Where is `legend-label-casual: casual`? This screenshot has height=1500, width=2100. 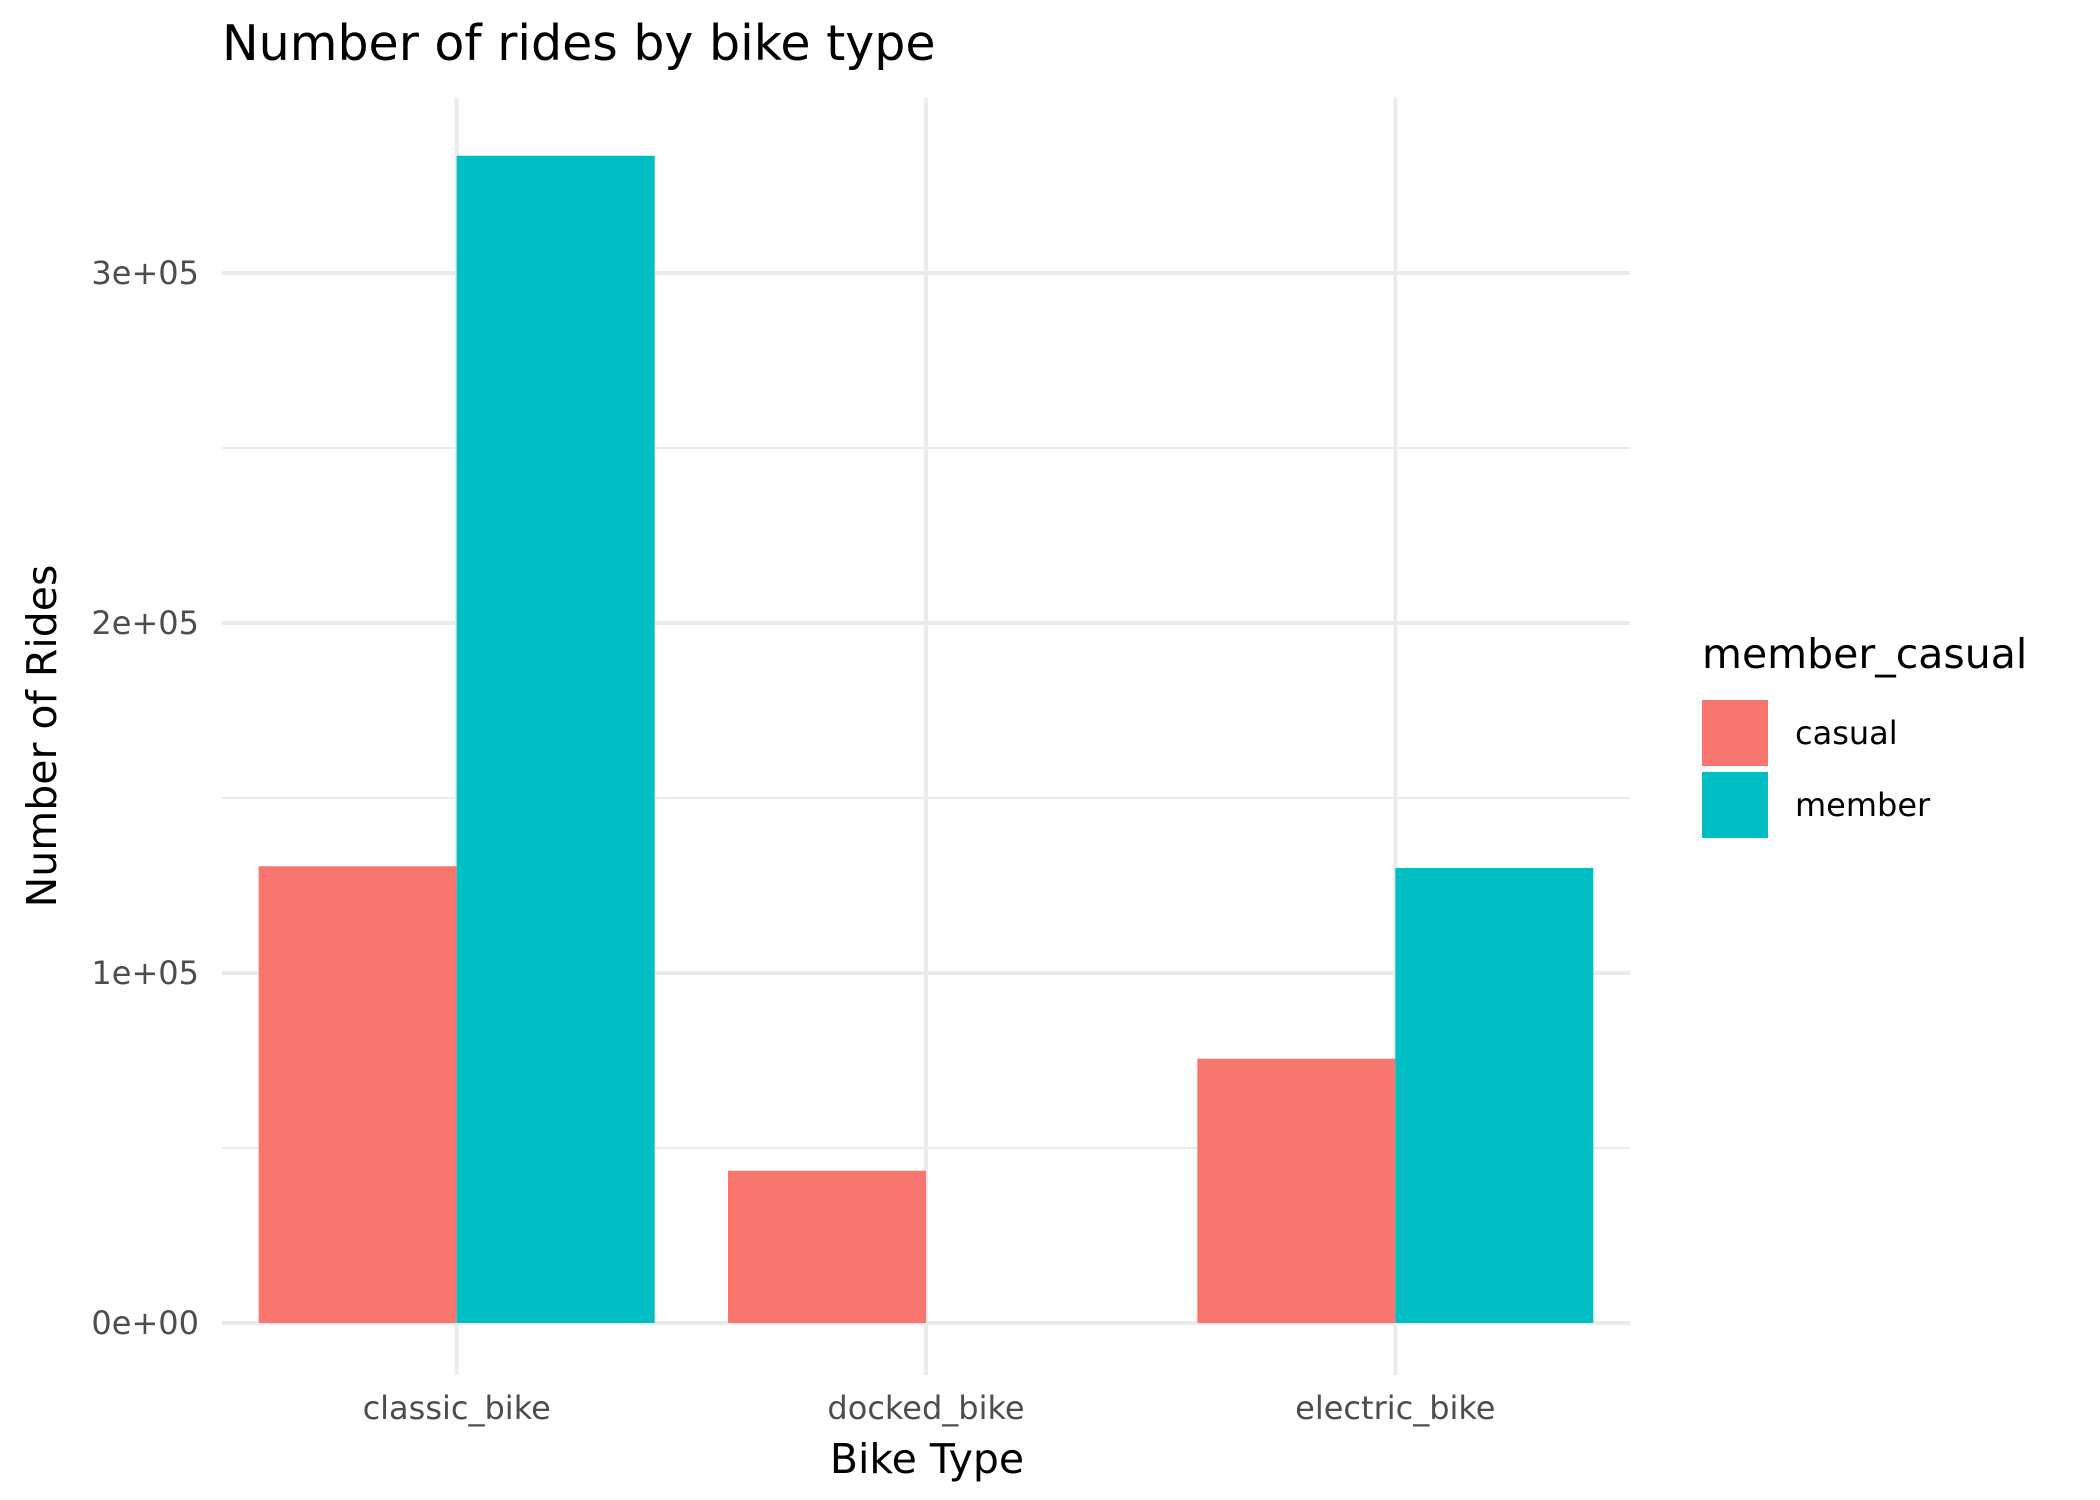
legend-label-casual: casual is located at coordinates (1846, 733).